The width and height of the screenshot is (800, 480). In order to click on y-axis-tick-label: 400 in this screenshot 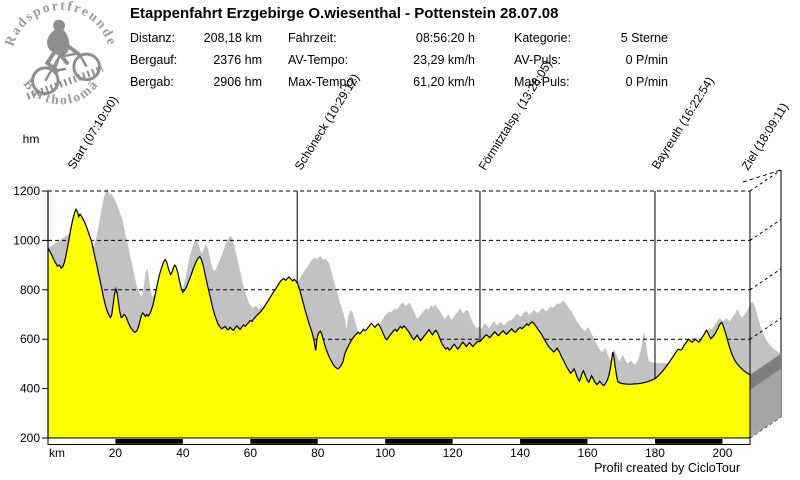, I will do `click(30, 389)`.